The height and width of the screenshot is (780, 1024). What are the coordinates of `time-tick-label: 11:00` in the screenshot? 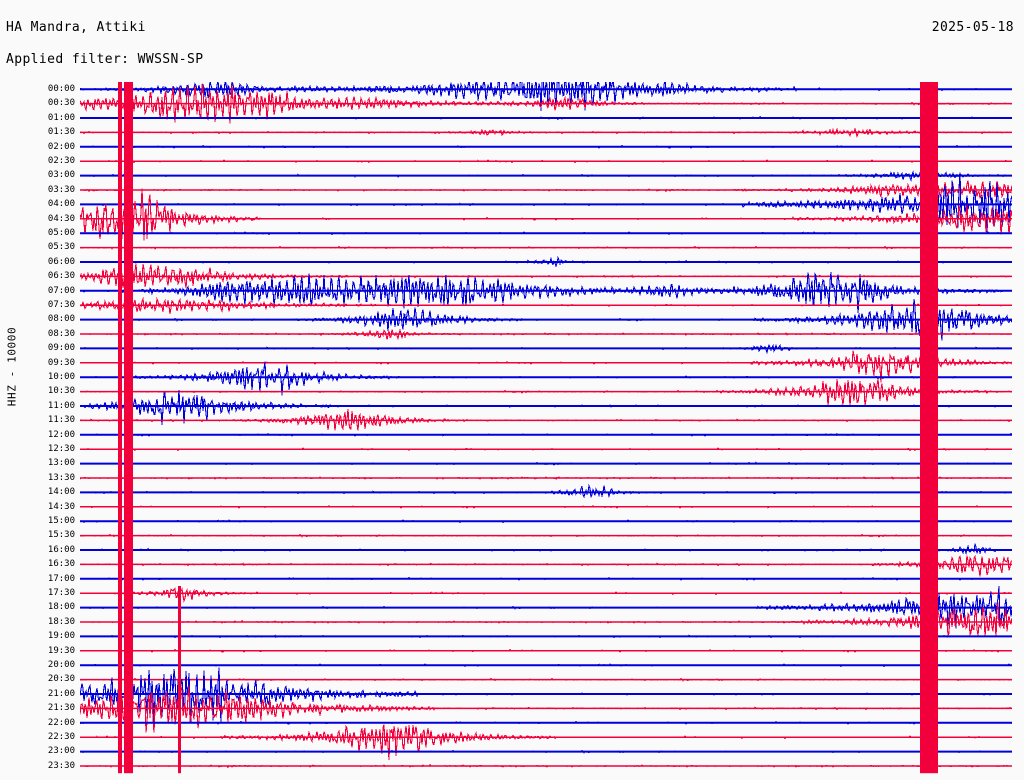 It's located at (61, 405).